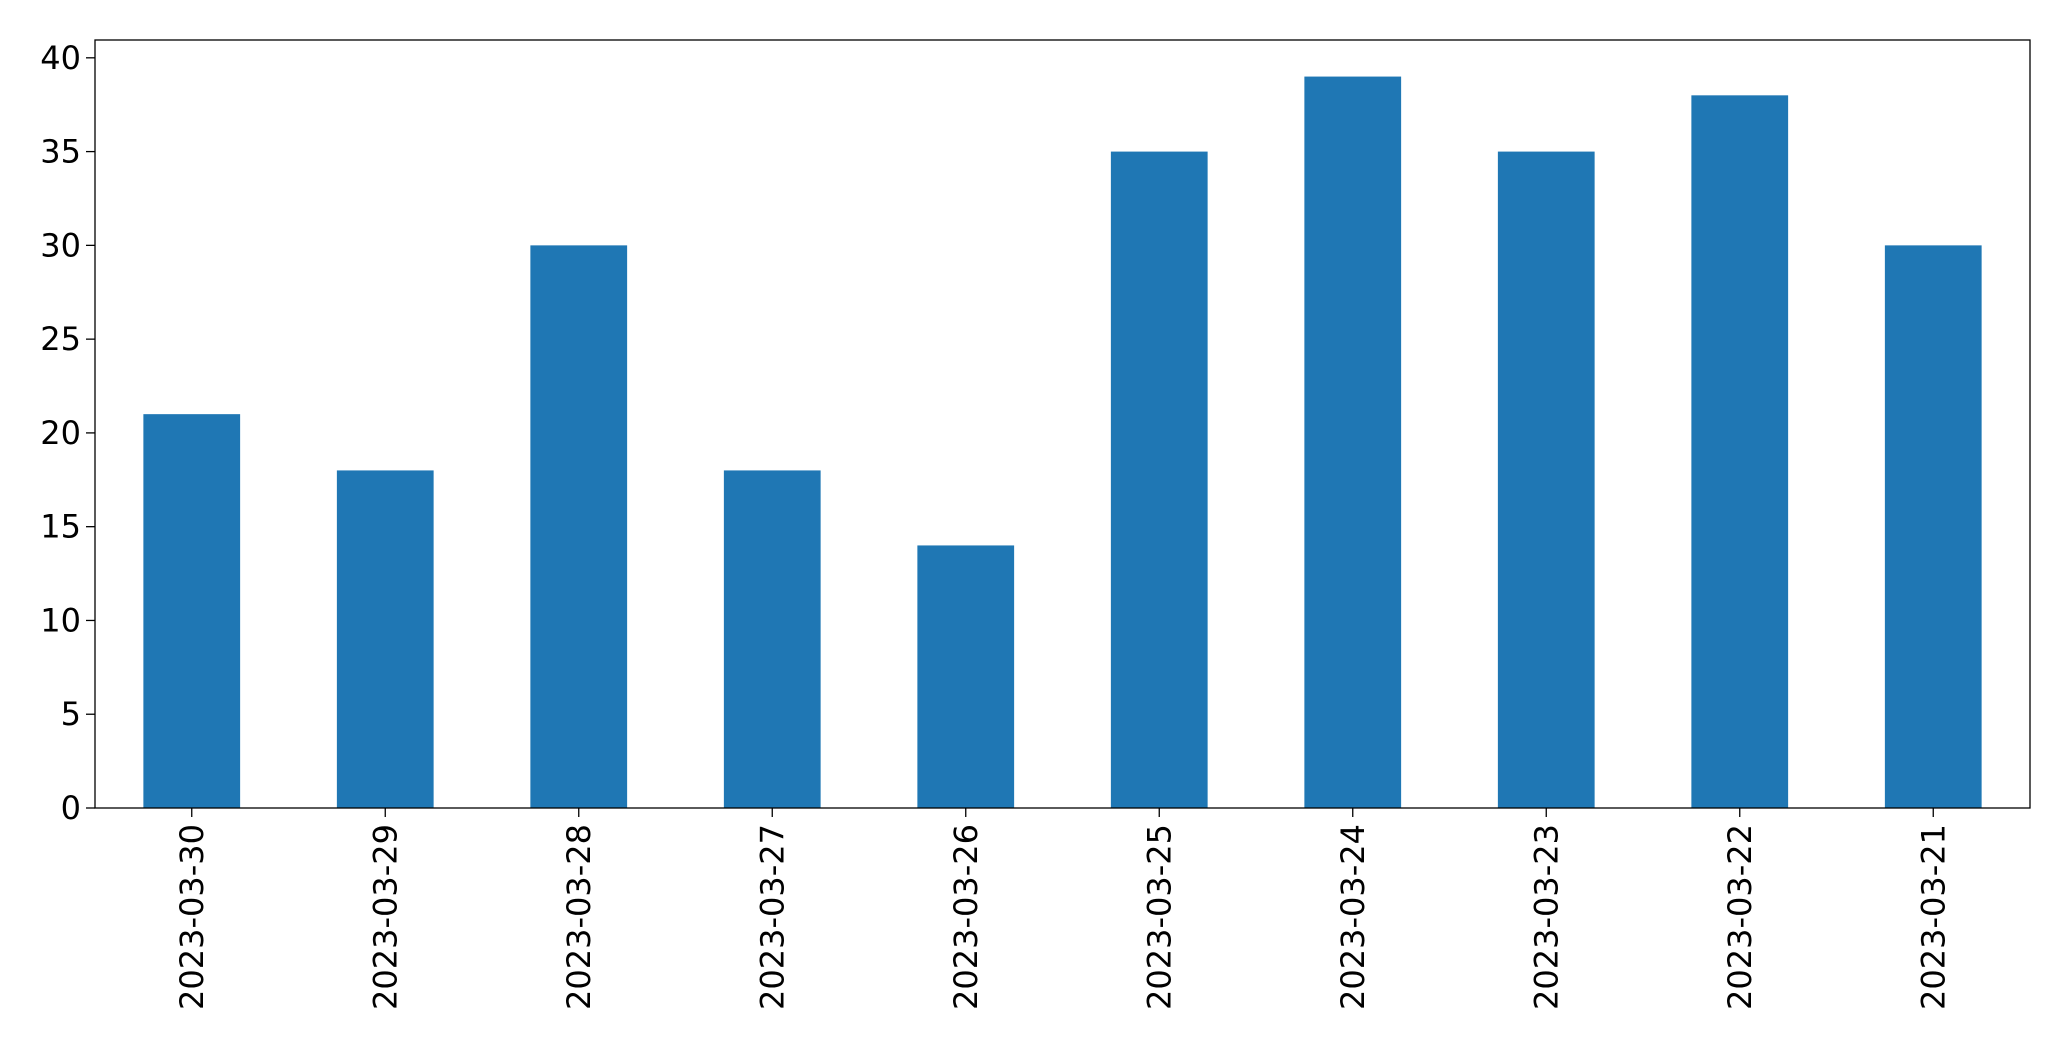  What do you see at coordinates (966, 917) in the screenshot?
I see `x-tick-label: 2023-03-26` at bounding box center [966, 917].